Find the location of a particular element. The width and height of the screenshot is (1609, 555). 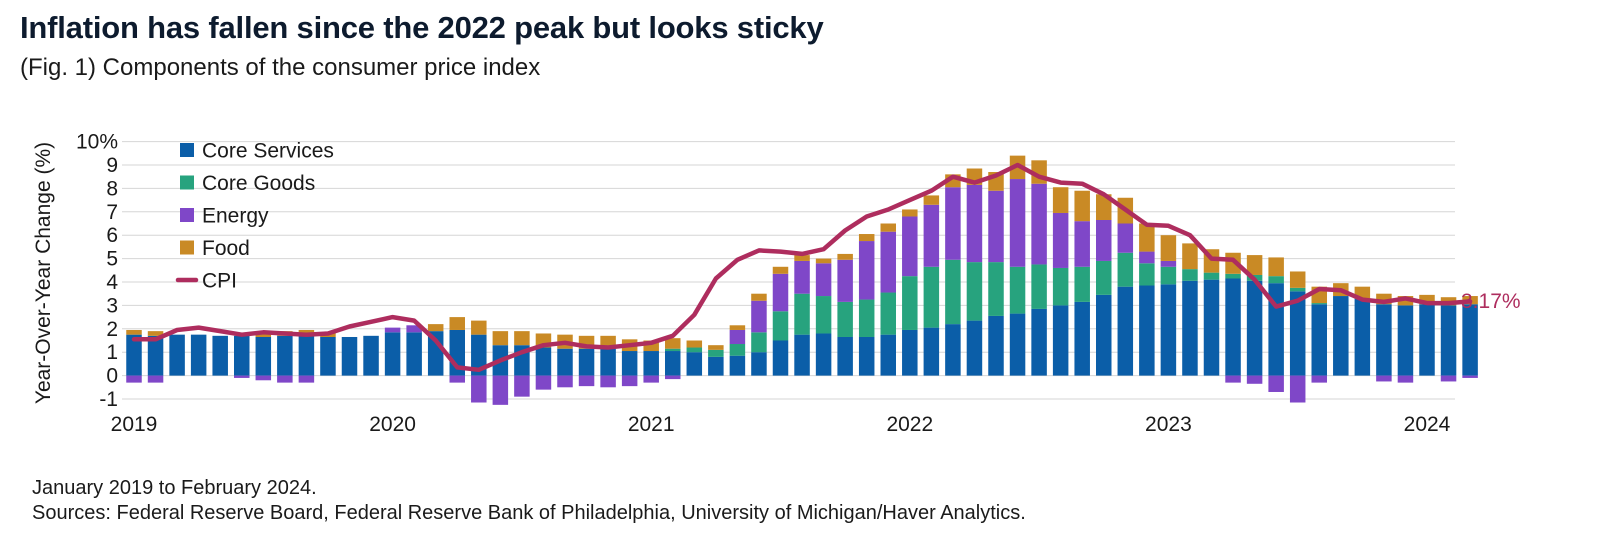

y-tick-label: 1 is located at coordinates (112, 352).